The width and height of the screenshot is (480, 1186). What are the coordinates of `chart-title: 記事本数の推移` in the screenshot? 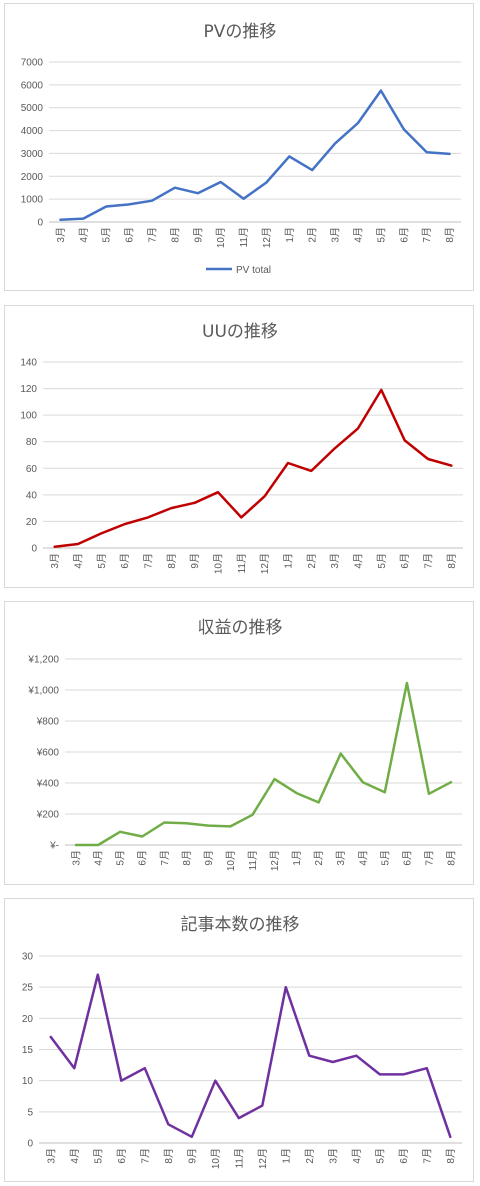 It's located at (240, 925).